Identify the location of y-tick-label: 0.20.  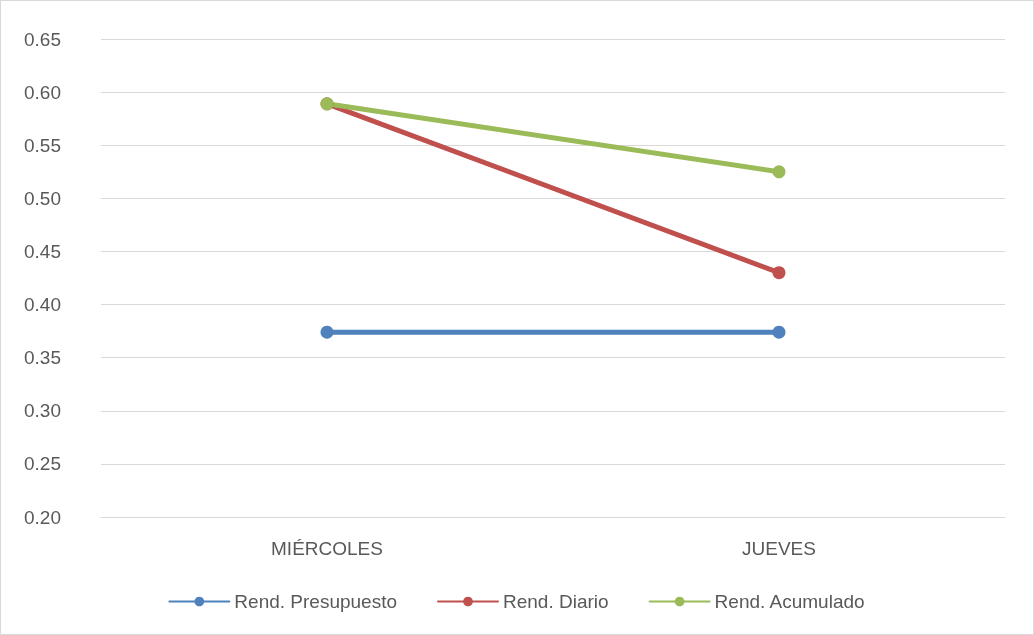
(42, 517).